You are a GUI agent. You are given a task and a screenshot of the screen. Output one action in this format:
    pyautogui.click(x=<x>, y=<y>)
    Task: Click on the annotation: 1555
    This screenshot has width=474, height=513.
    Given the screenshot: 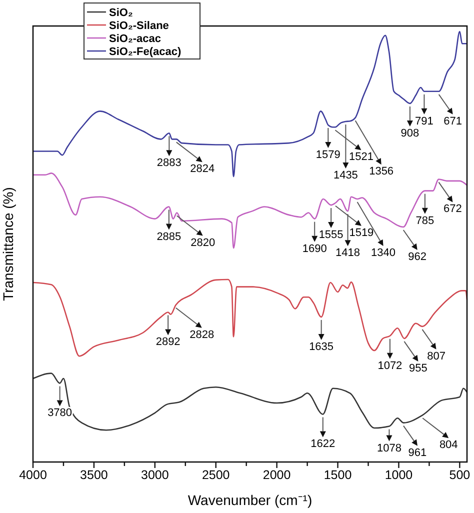 What is the action you would take?
    pyautogui.click(x=331, y=235)
    